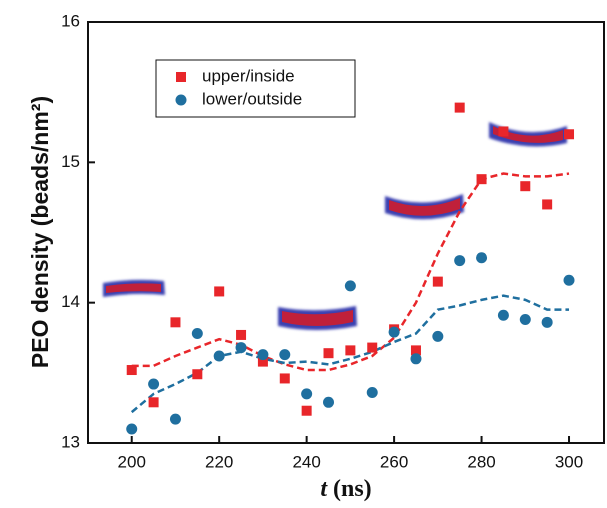 The image size is (607, 508). Describe the element at coordinates (219, 461) in the screenshot. I see `x-tick-label: 220` at that location.